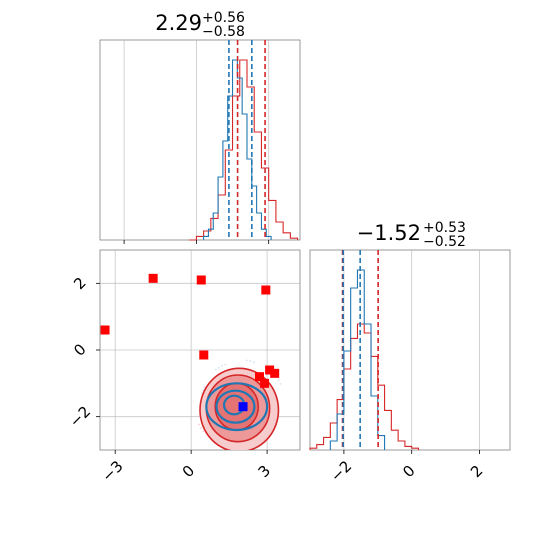 The image size is (550, 550). I want to click on y-tick-label: 2, so click(79, 283).